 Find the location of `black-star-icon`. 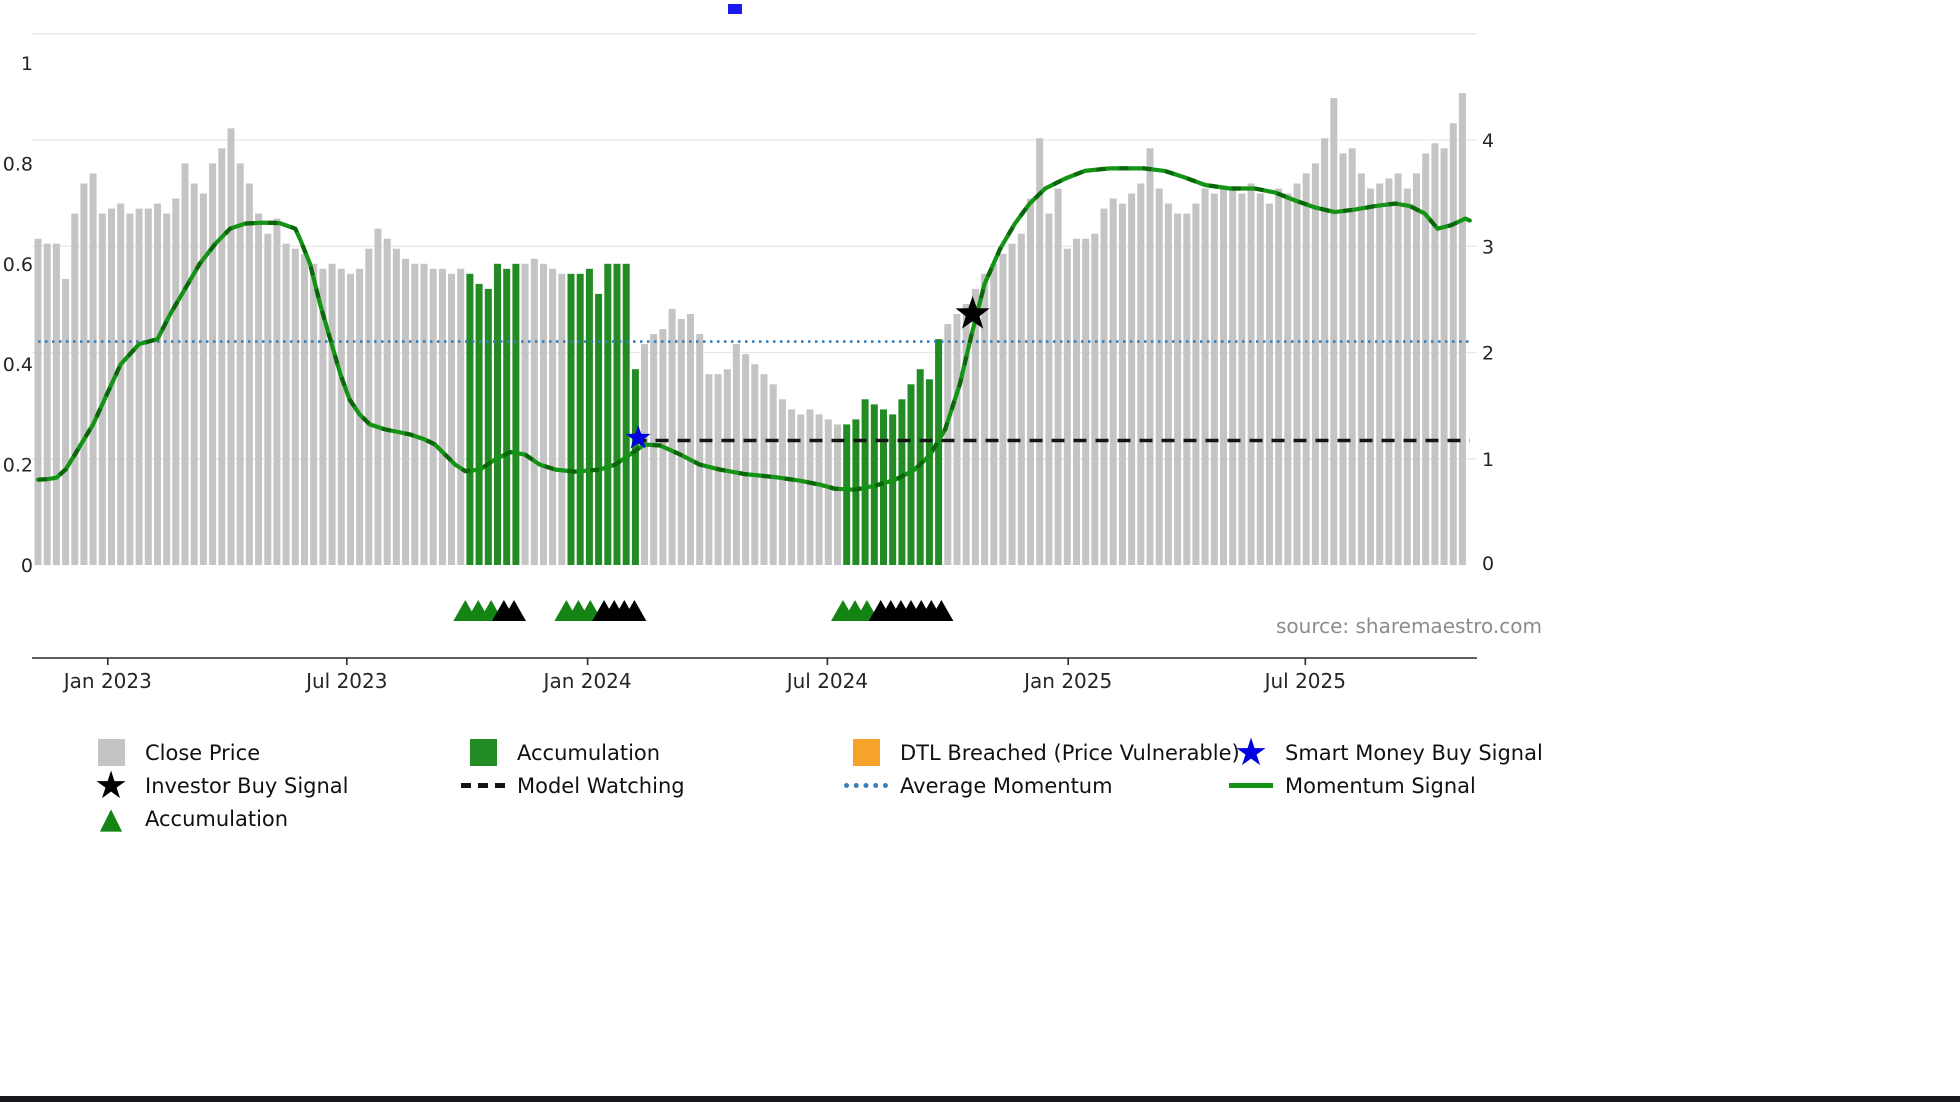

black-star-icon is located at coordinates (111, 785).